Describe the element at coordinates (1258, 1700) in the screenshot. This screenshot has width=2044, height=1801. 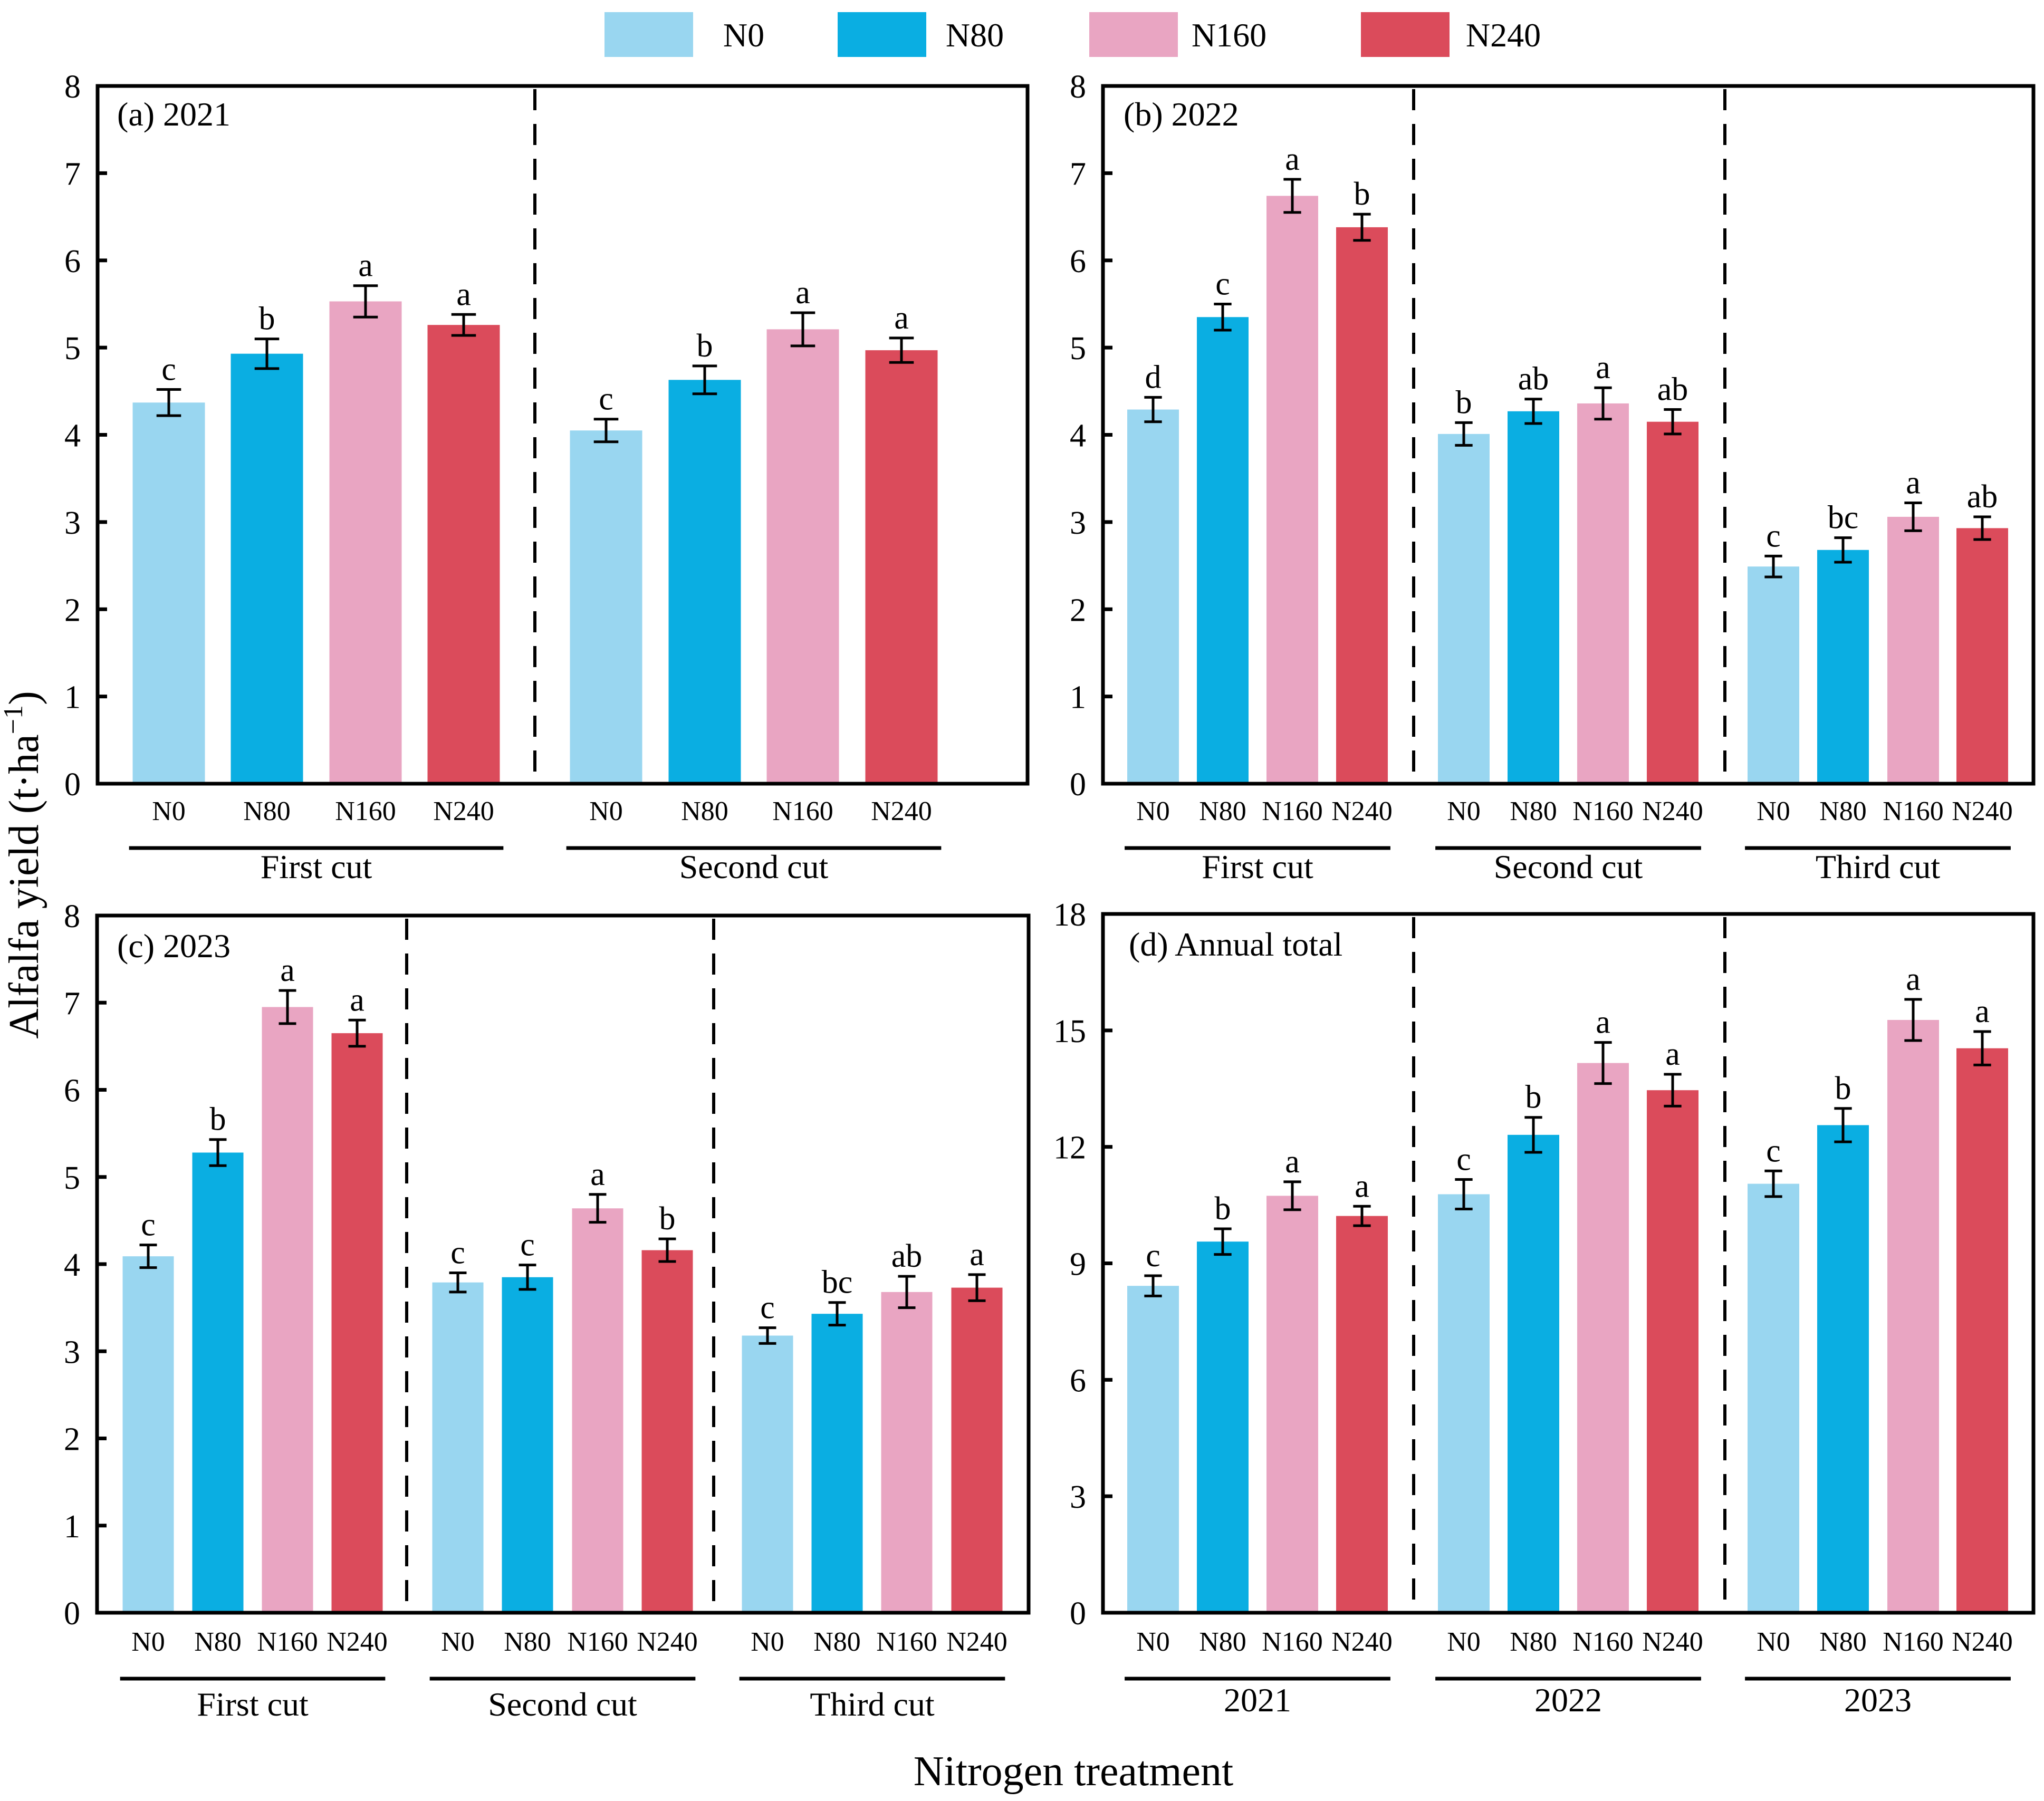
I see `group-label: 2021` at that location.